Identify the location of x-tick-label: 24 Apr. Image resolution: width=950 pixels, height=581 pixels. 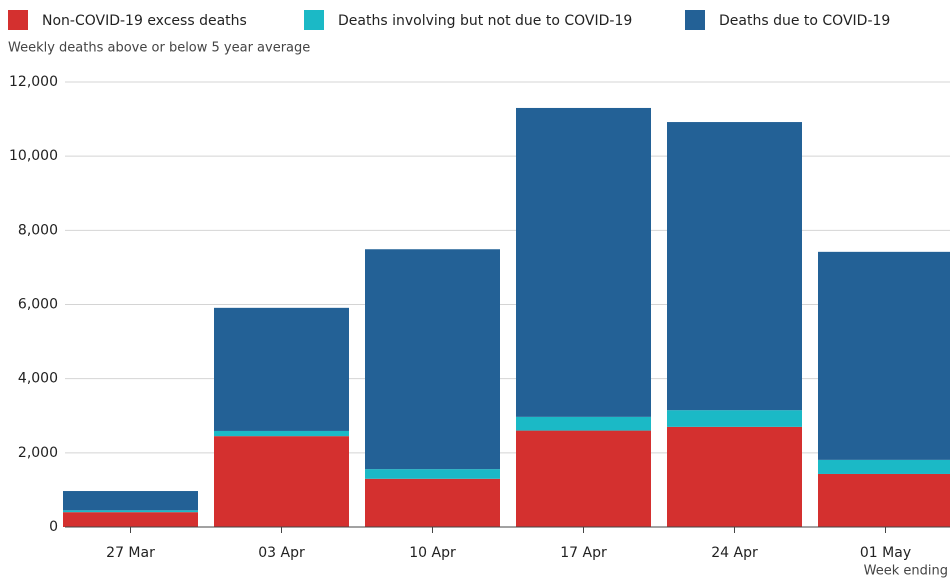
(734, 553).